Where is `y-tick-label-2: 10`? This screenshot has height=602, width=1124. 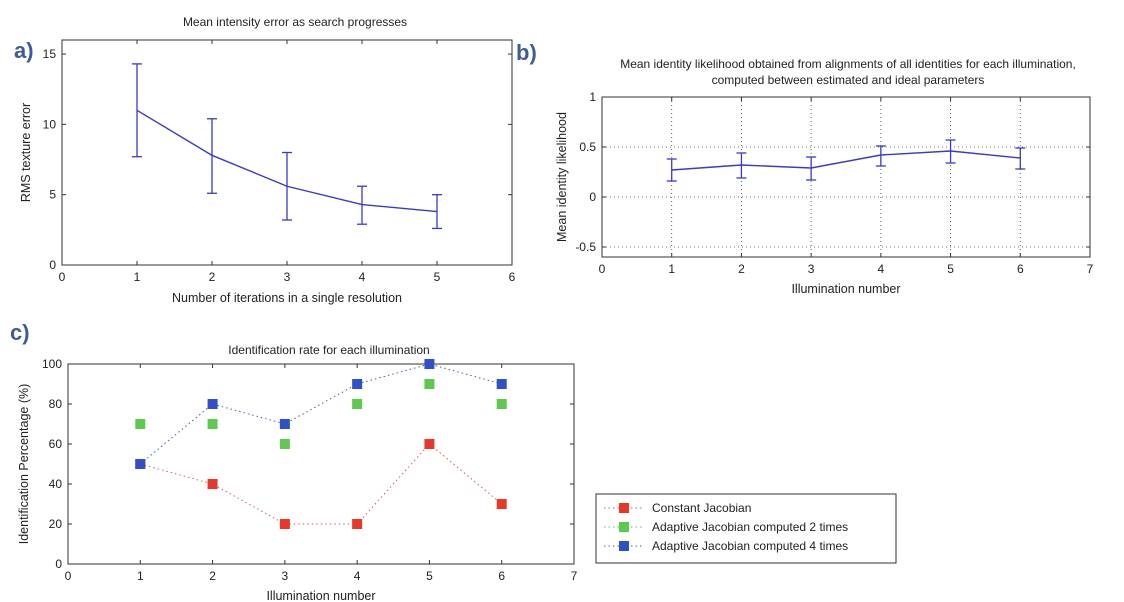 y-tick-label-2: 10 is located at coordinates (50, 124).